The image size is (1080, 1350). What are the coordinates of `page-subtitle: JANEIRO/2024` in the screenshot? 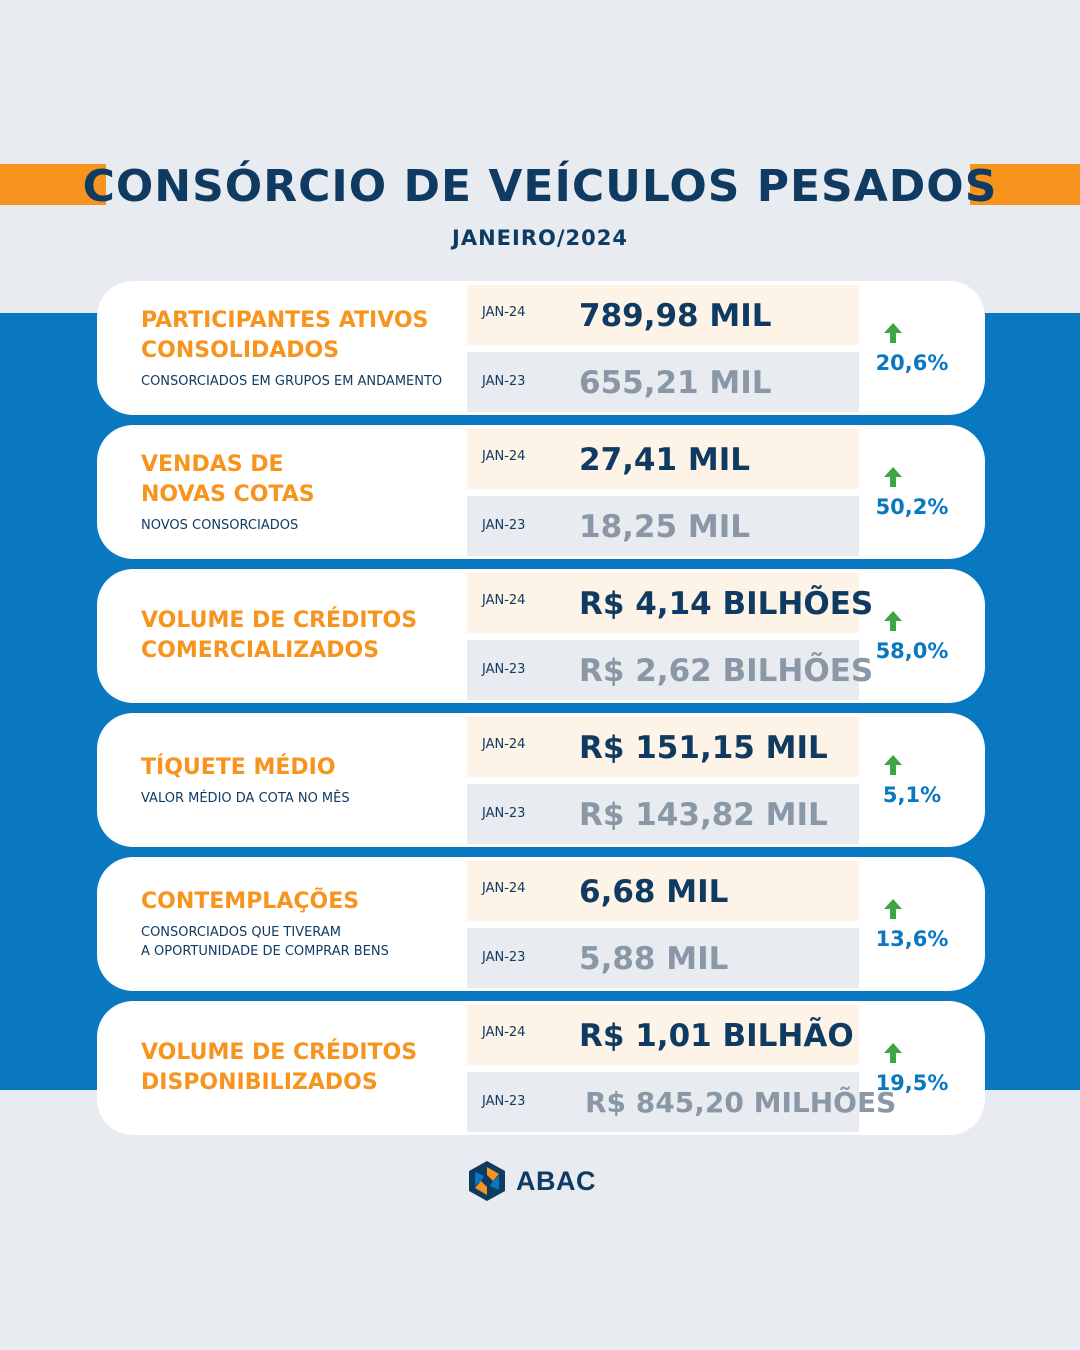 It's located at (540, 238).